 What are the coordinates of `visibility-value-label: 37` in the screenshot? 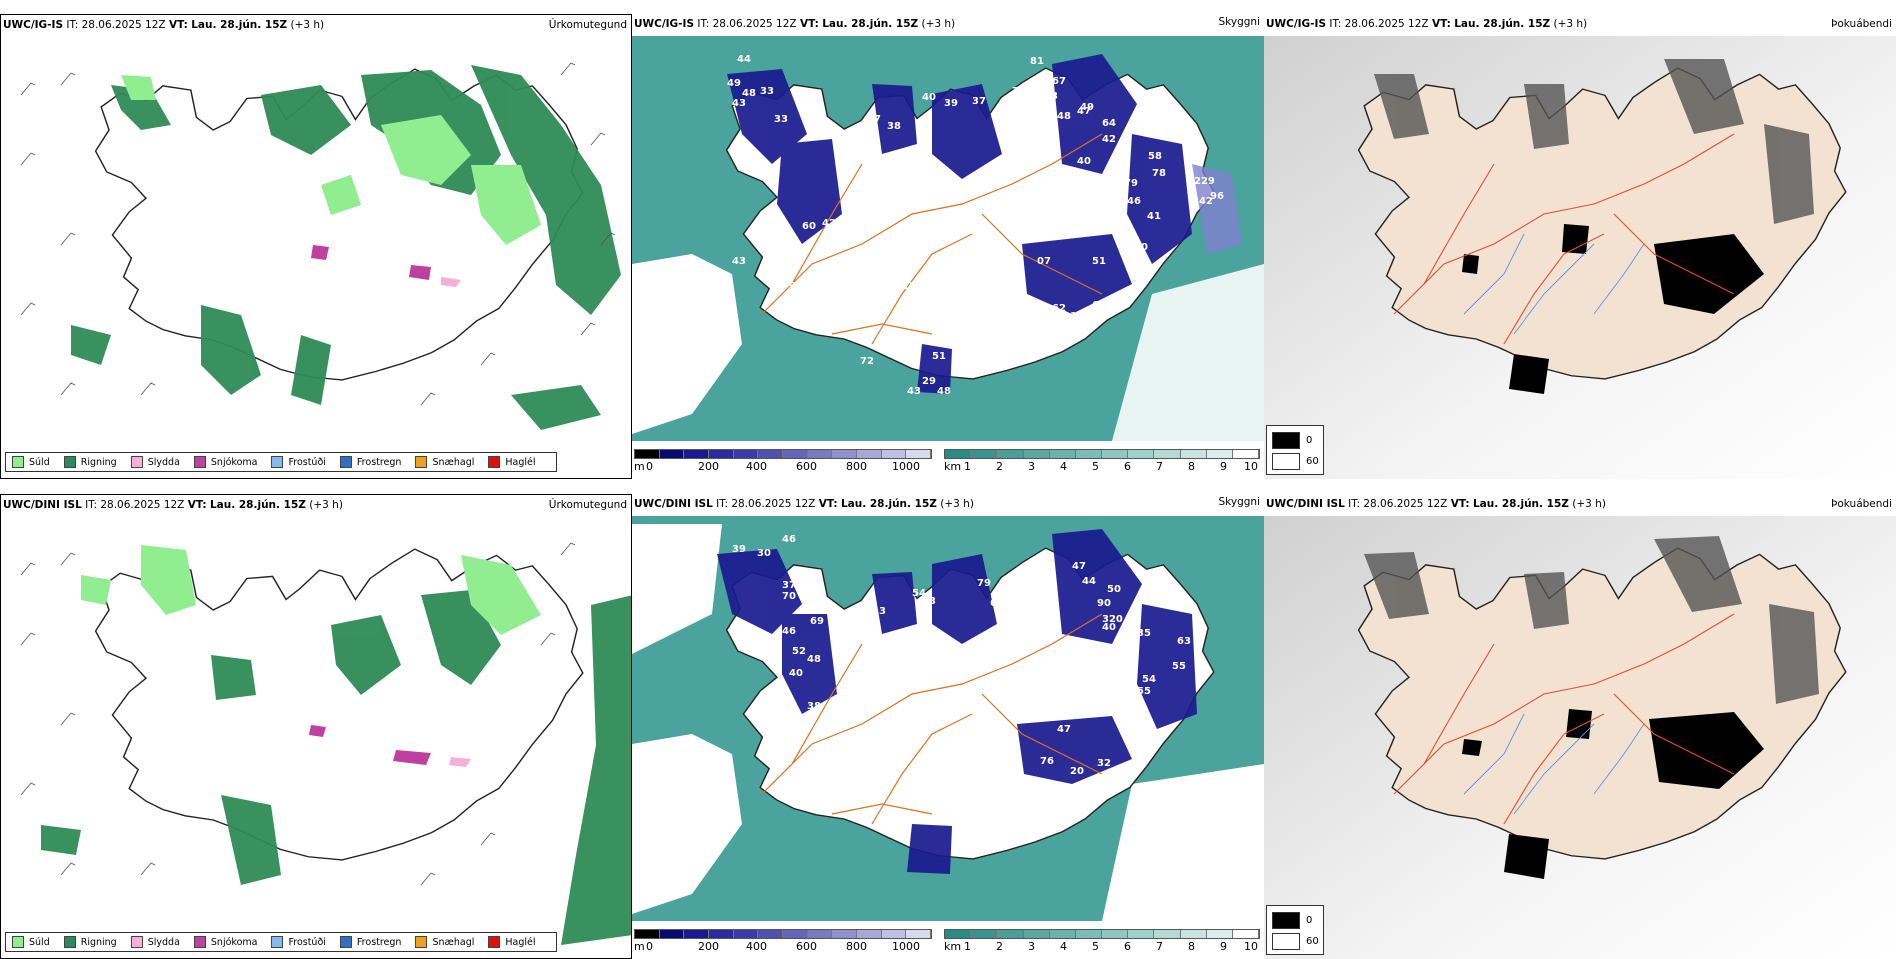 It's located at (789, 585).